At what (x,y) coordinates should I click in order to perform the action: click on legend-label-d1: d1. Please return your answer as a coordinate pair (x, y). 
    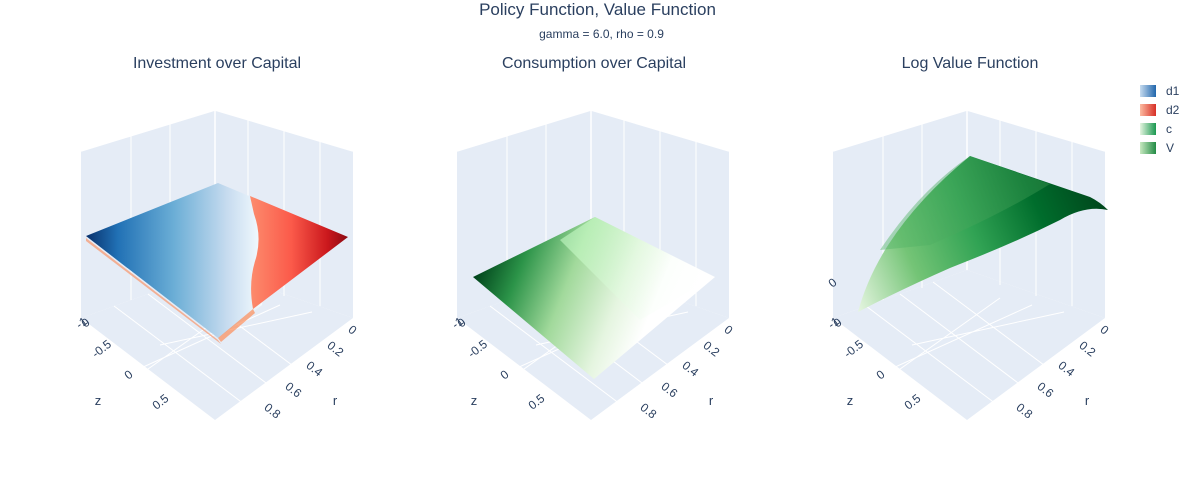
    Looking at the image, I should click on (1173, 90).